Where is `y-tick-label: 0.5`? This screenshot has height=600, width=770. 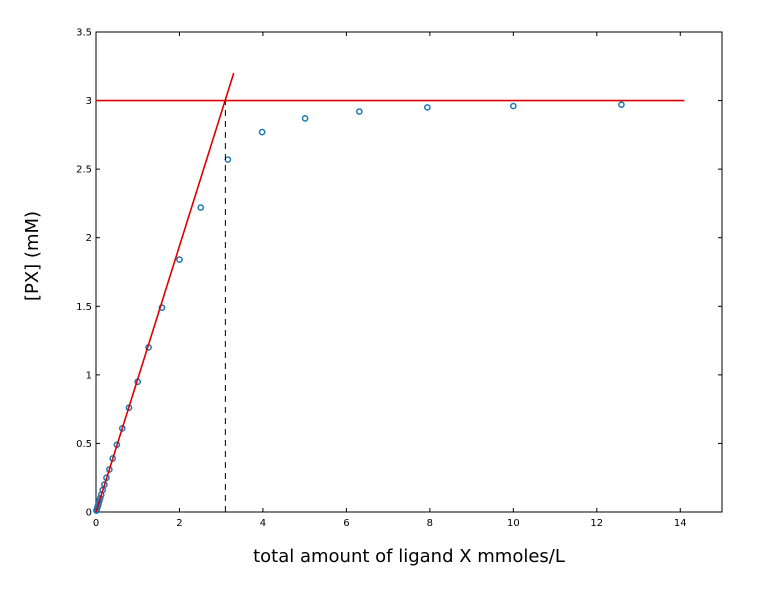
y-tick-label: 0.5 is located at coordinates (84, 444).